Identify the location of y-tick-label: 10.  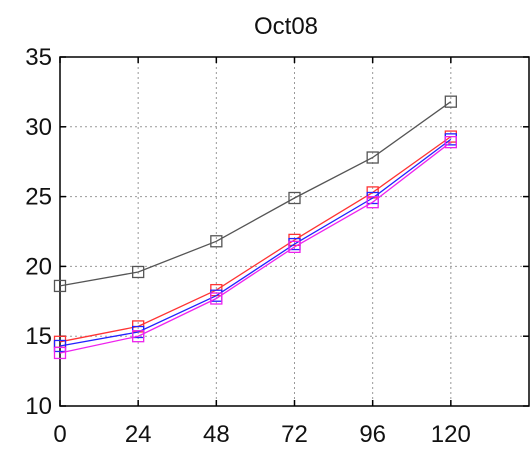
(38, 406).